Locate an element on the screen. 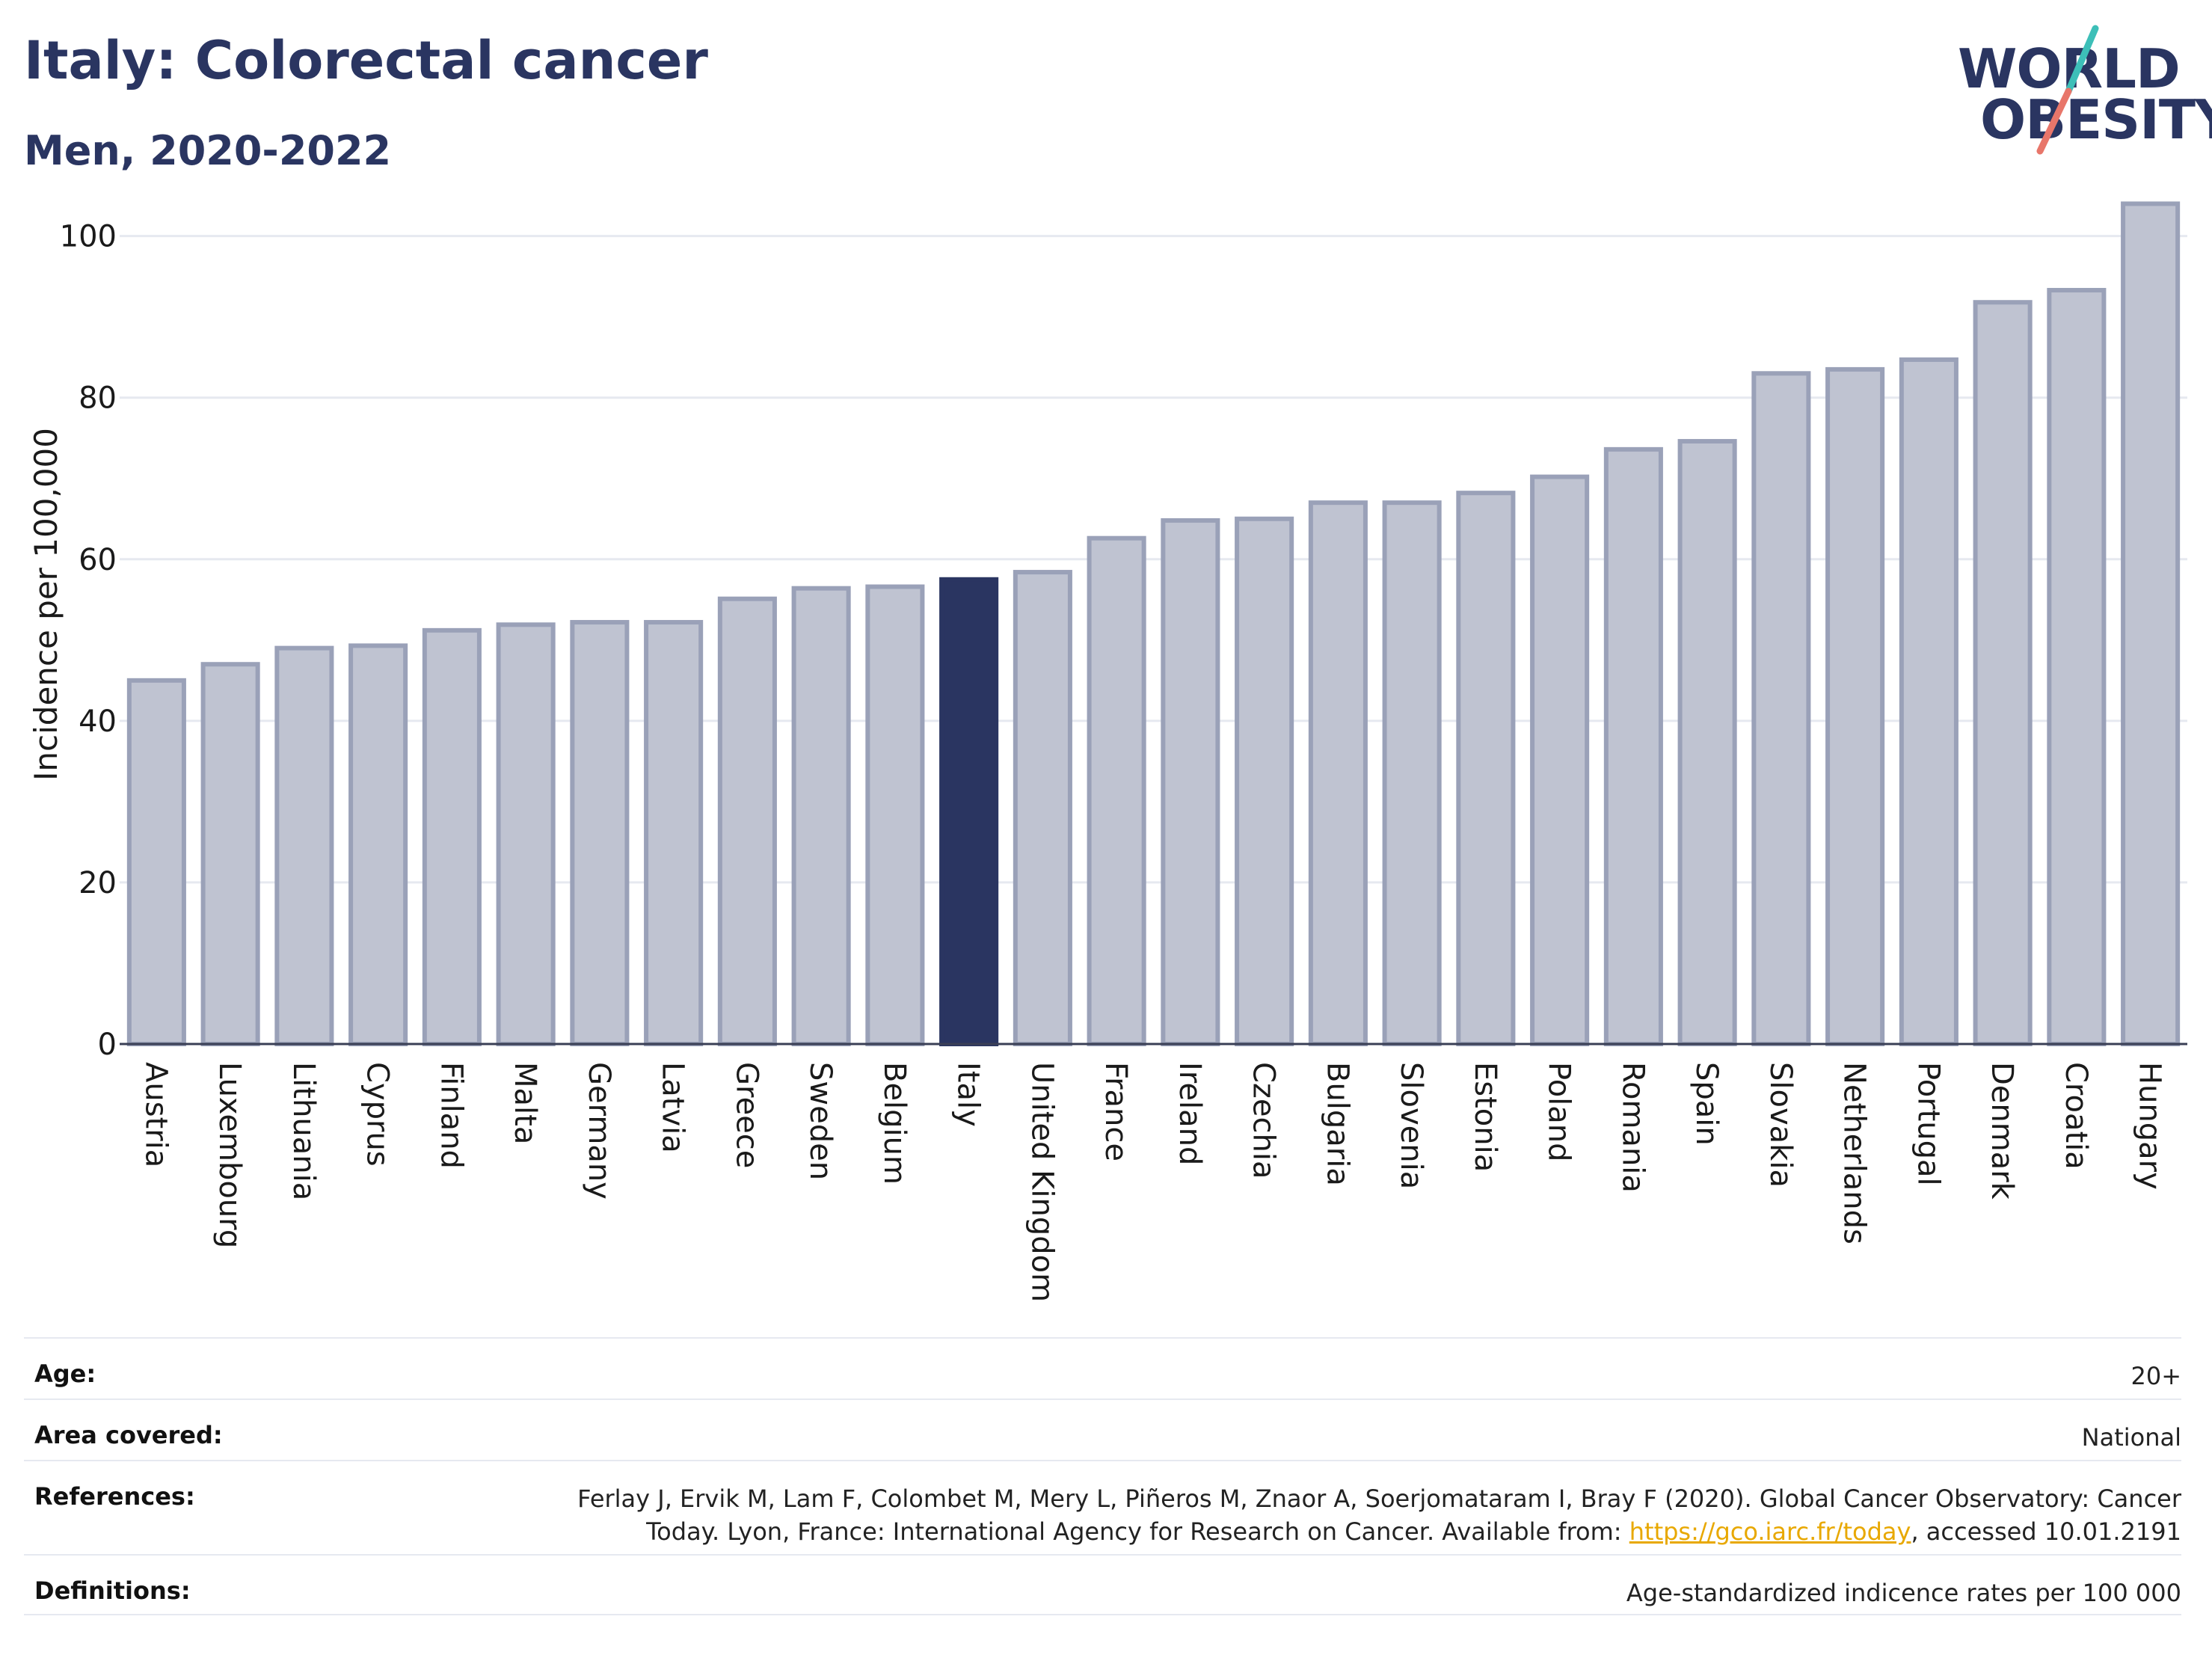  x-tick-label: Croatia is located at coordinates (2076, 1116).